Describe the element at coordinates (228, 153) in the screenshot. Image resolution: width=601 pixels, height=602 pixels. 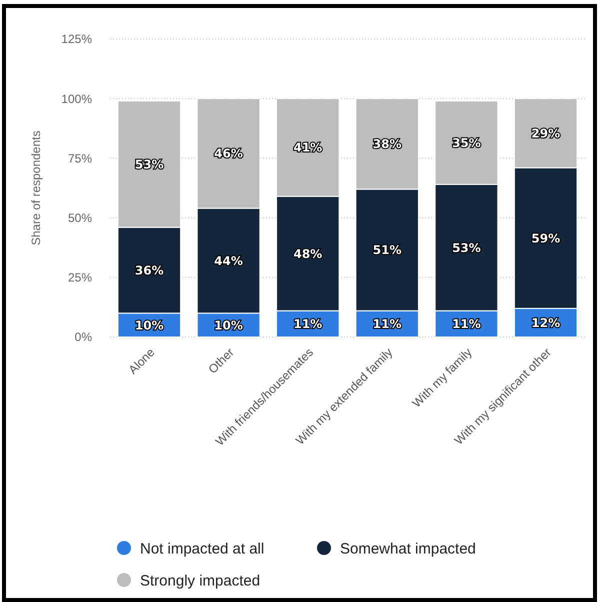
I see `data-label: 46%` at that location.